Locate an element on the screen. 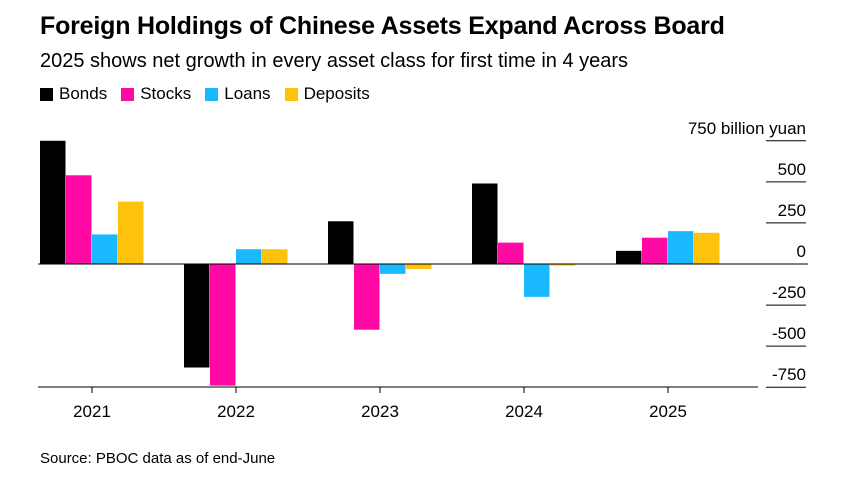 The height and width of the screenshot is (479, 854). legend-item-deposits: Deposits is located at coordinates (327, 94).